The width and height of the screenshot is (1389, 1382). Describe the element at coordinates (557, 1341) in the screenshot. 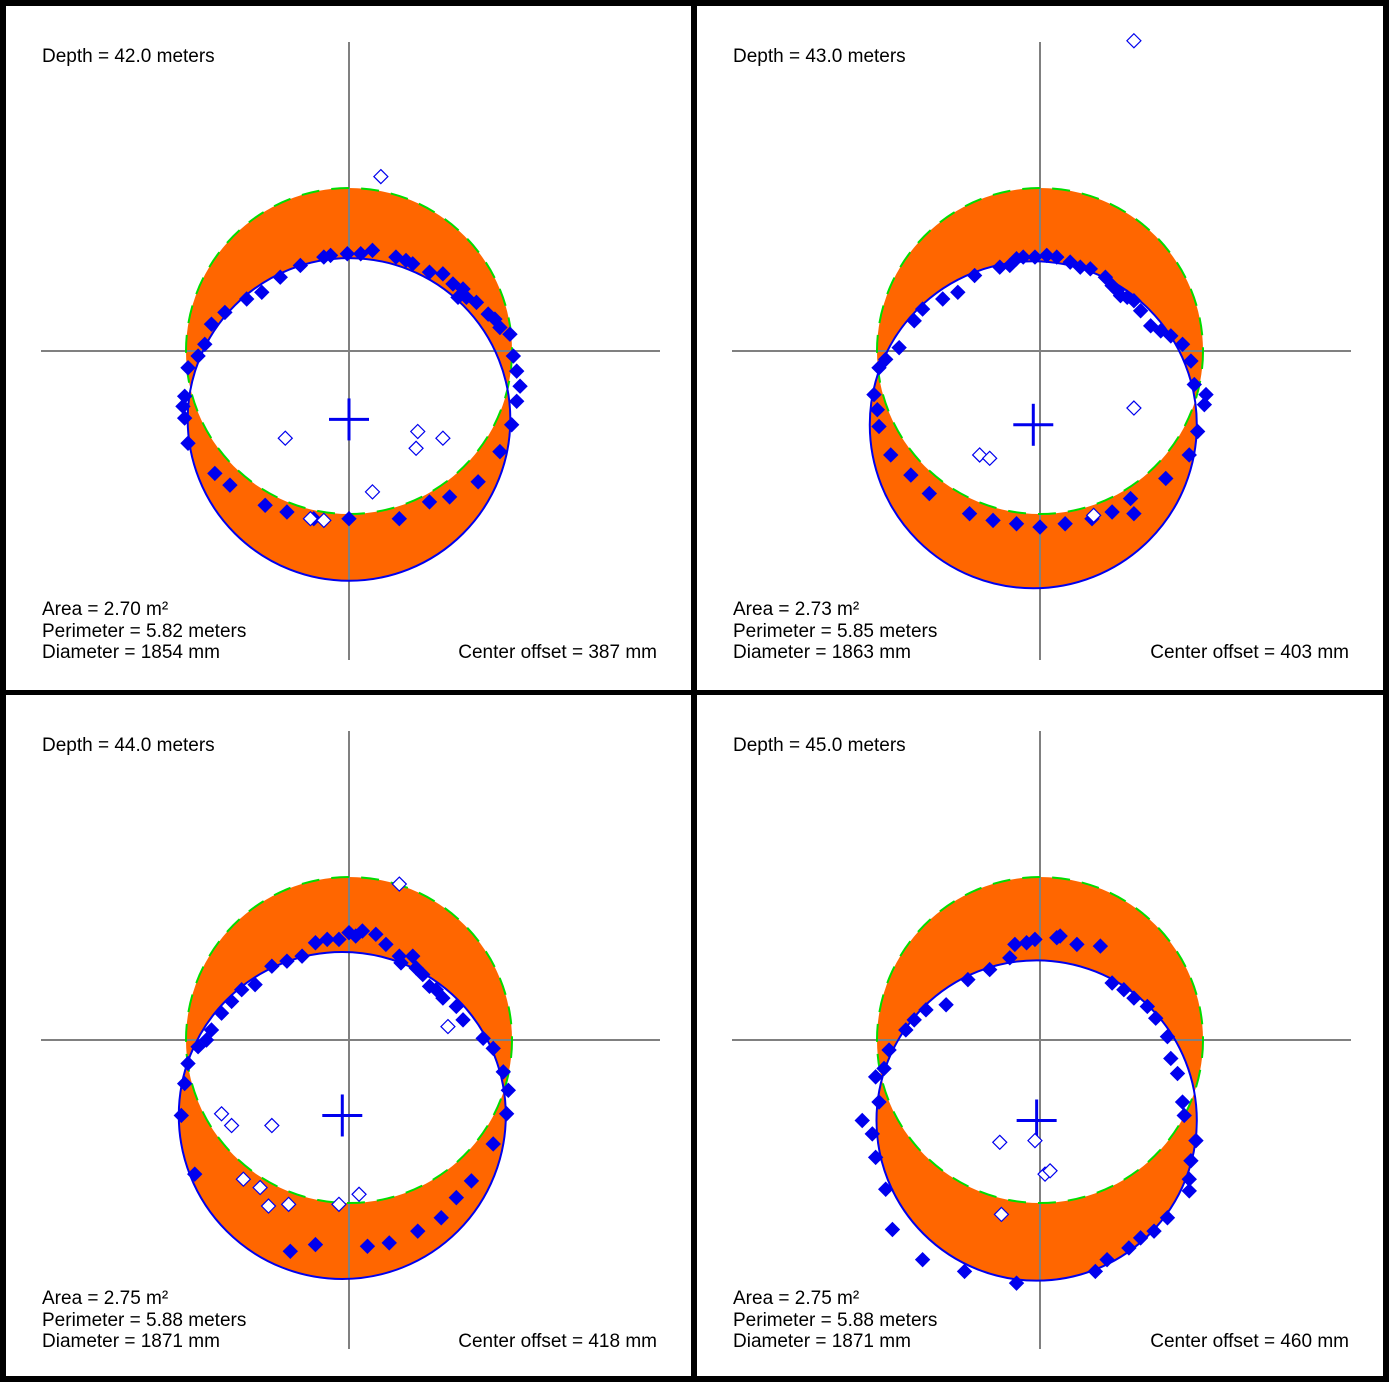

I see `center-offset-label: Center offset = 418 mm` at that location.